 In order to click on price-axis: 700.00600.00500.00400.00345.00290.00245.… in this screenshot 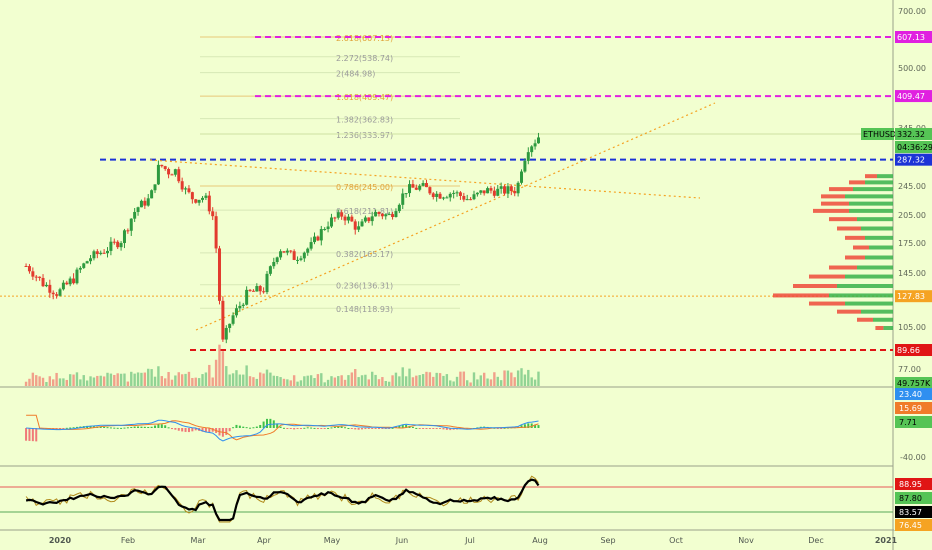, I will do `click(896, 265)`.